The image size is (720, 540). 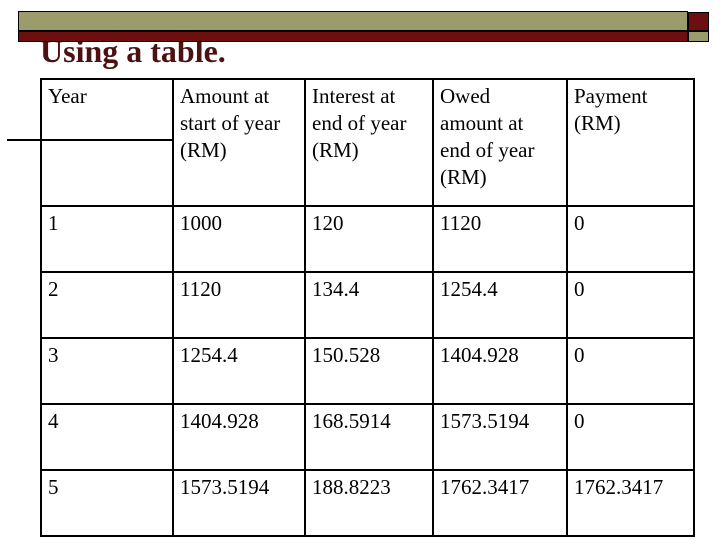 I want to click on value-cell: 168.5914, so click(x=369, y=437).